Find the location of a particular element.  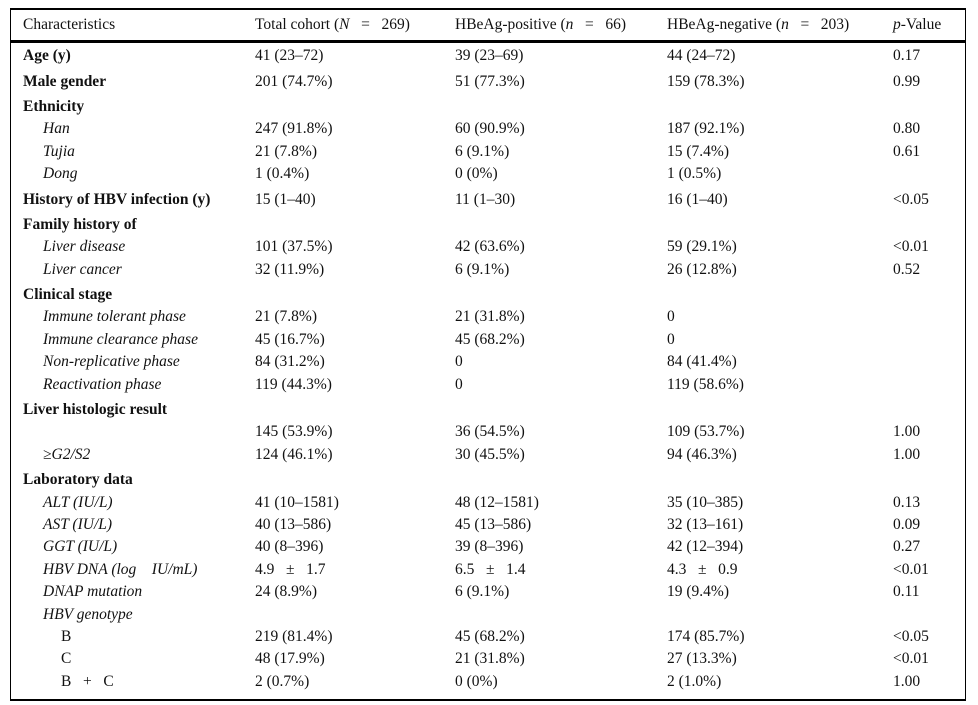

col-header-p-value: p-Value is located at coordinates (917, 24).